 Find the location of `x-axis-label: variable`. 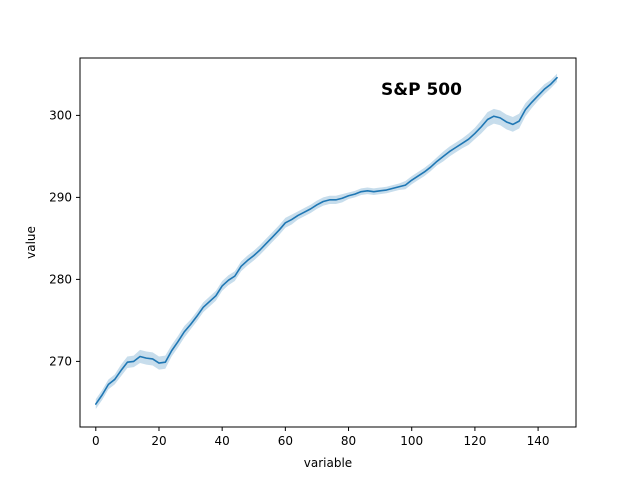

x-axis-label: variable is located at coordinates (328, 463).